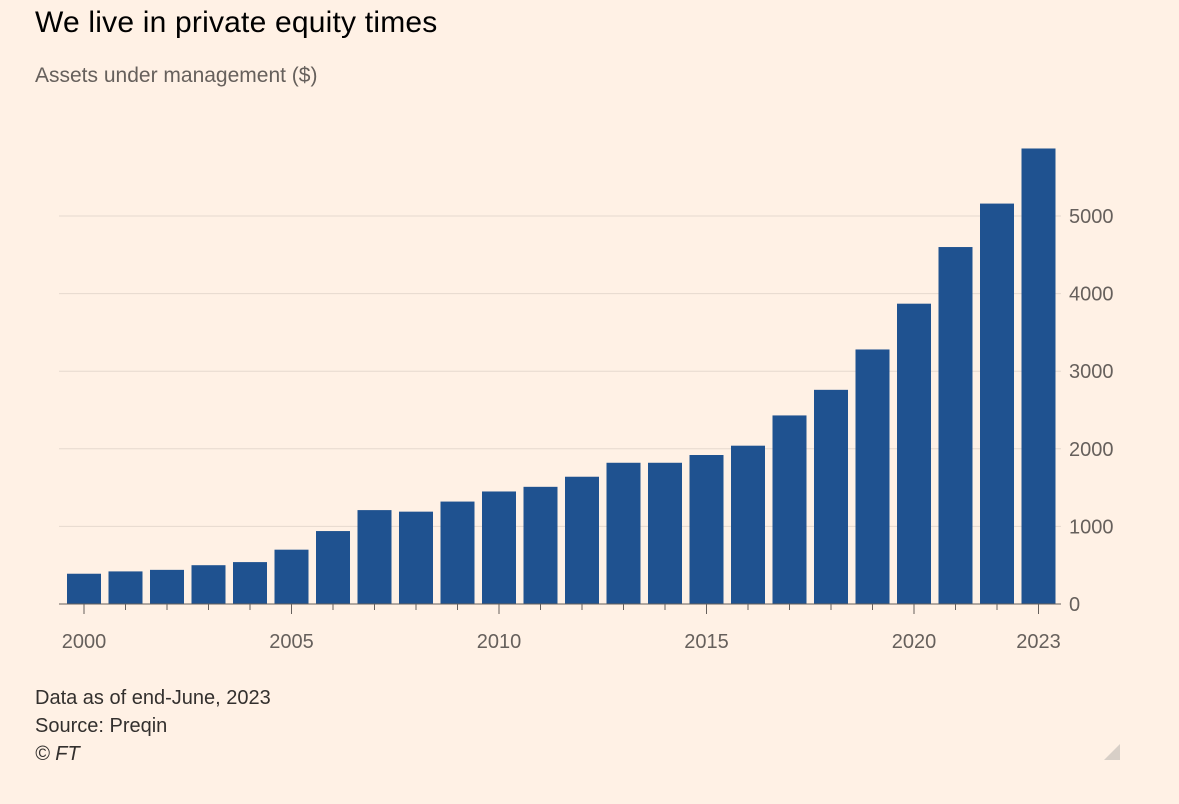 This screenshot has height=804, width=1179. I want to click on bar-2002, so click(167, 586).